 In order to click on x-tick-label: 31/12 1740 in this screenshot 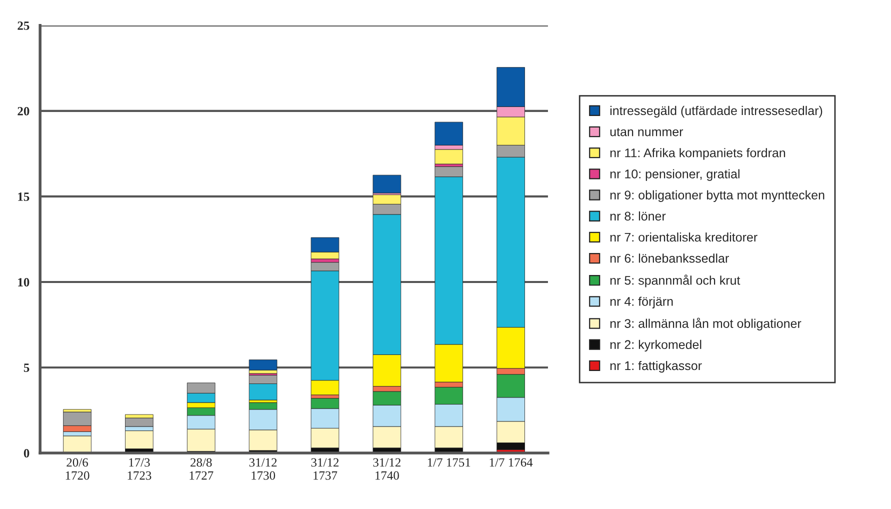, I will do `click(386, 469)`.